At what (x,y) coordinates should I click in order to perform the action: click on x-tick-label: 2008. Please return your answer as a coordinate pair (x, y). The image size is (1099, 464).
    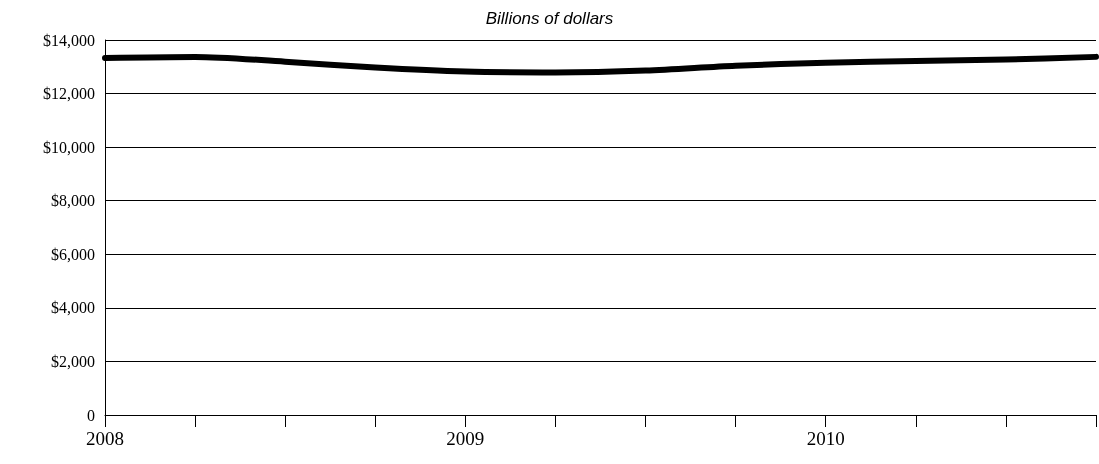
    Looking at the image, I should click on (105, 438).